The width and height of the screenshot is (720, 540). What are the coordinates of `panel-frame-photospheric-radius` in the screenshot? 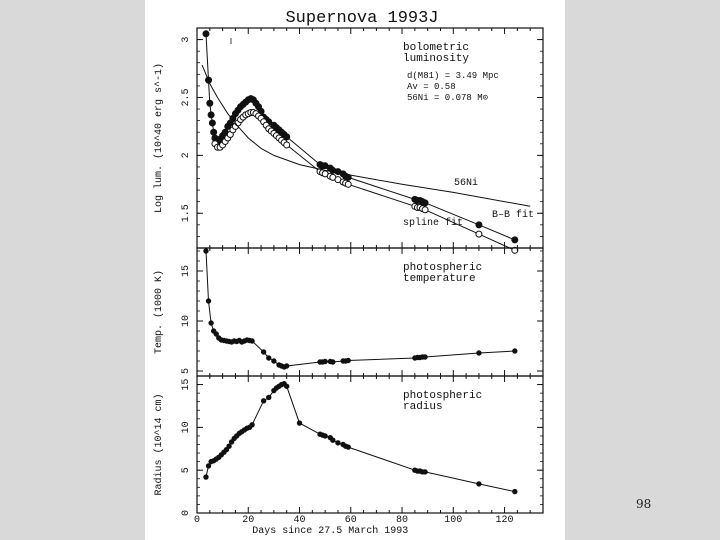 It's located at (370, 444).